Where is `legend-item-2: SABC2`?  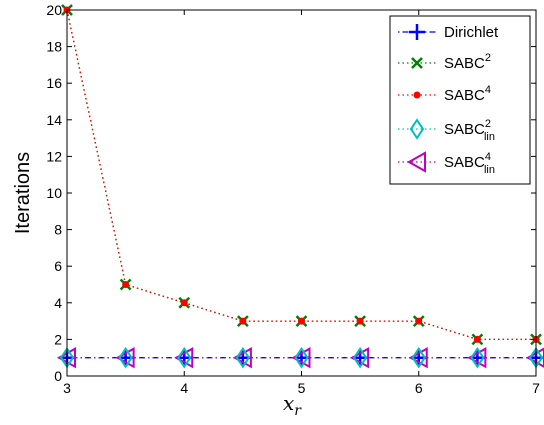 legend-item-2: SABC2 is located at coordinates (444, 62).